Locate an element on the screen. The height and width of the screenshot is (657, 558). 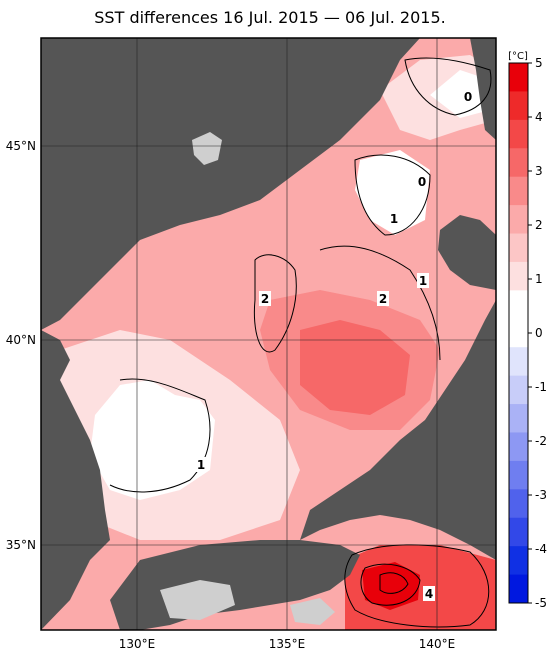
contour-label-4: 4 is located at coordinates (429, 594).